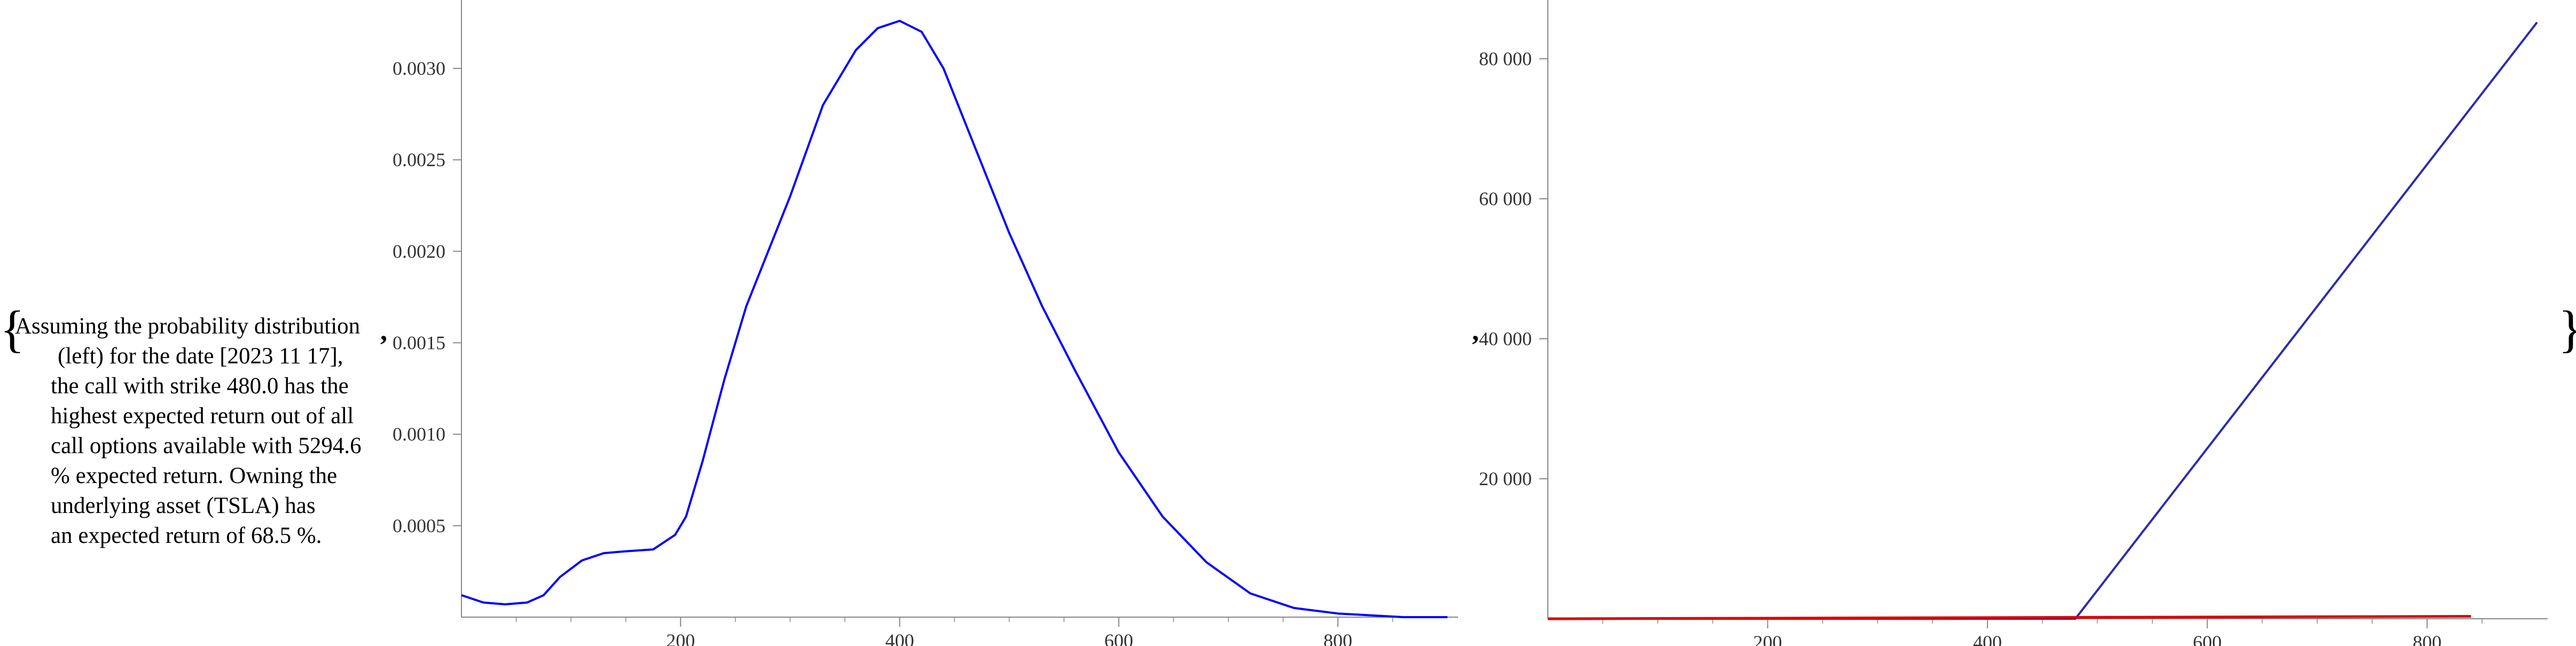 The height and width of the screenshot is (646, 2576). What do you see at coordinates (1505, 339) in the screenshot?
I see `y-tick-label: 40 000` at bounding box center [1505, 339].